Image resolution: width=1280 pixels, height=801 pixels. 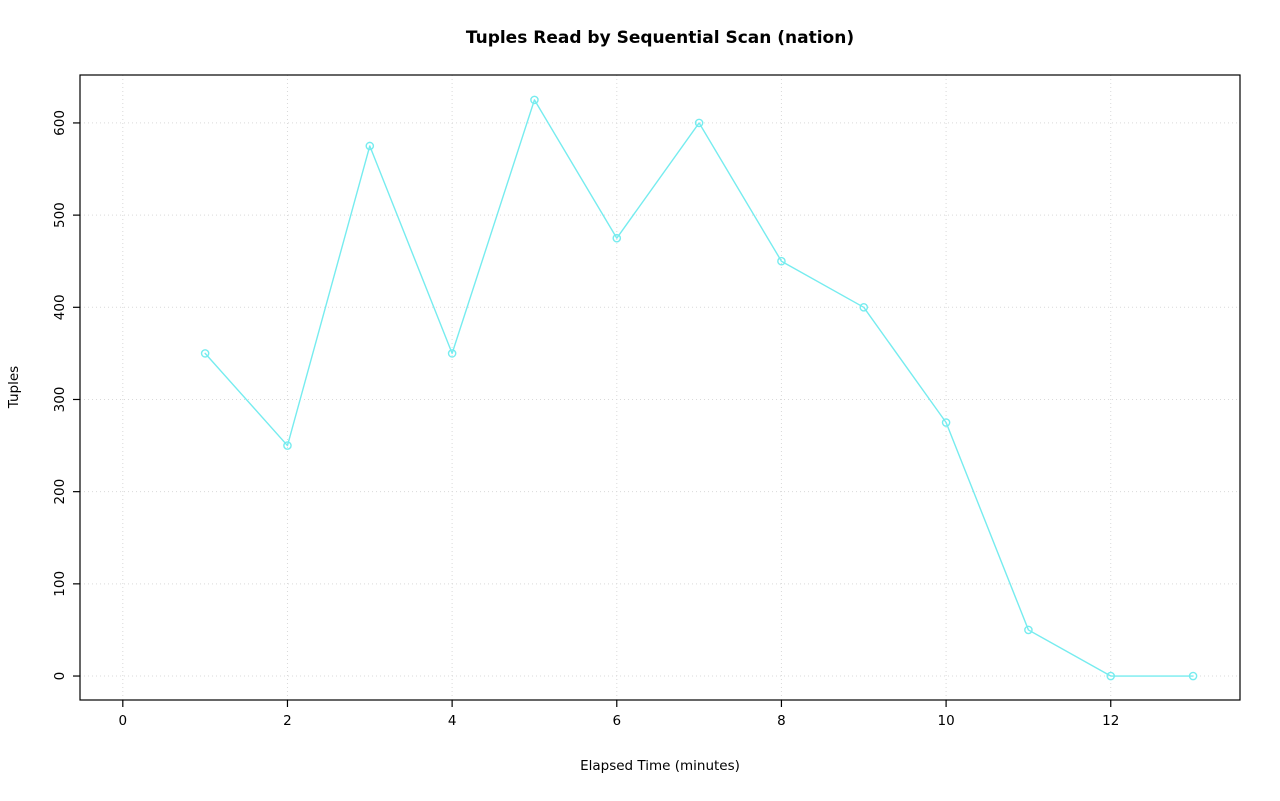 I want to click on x-axis-label: Elapsed Time (minutes), so click(x=660, y=766).